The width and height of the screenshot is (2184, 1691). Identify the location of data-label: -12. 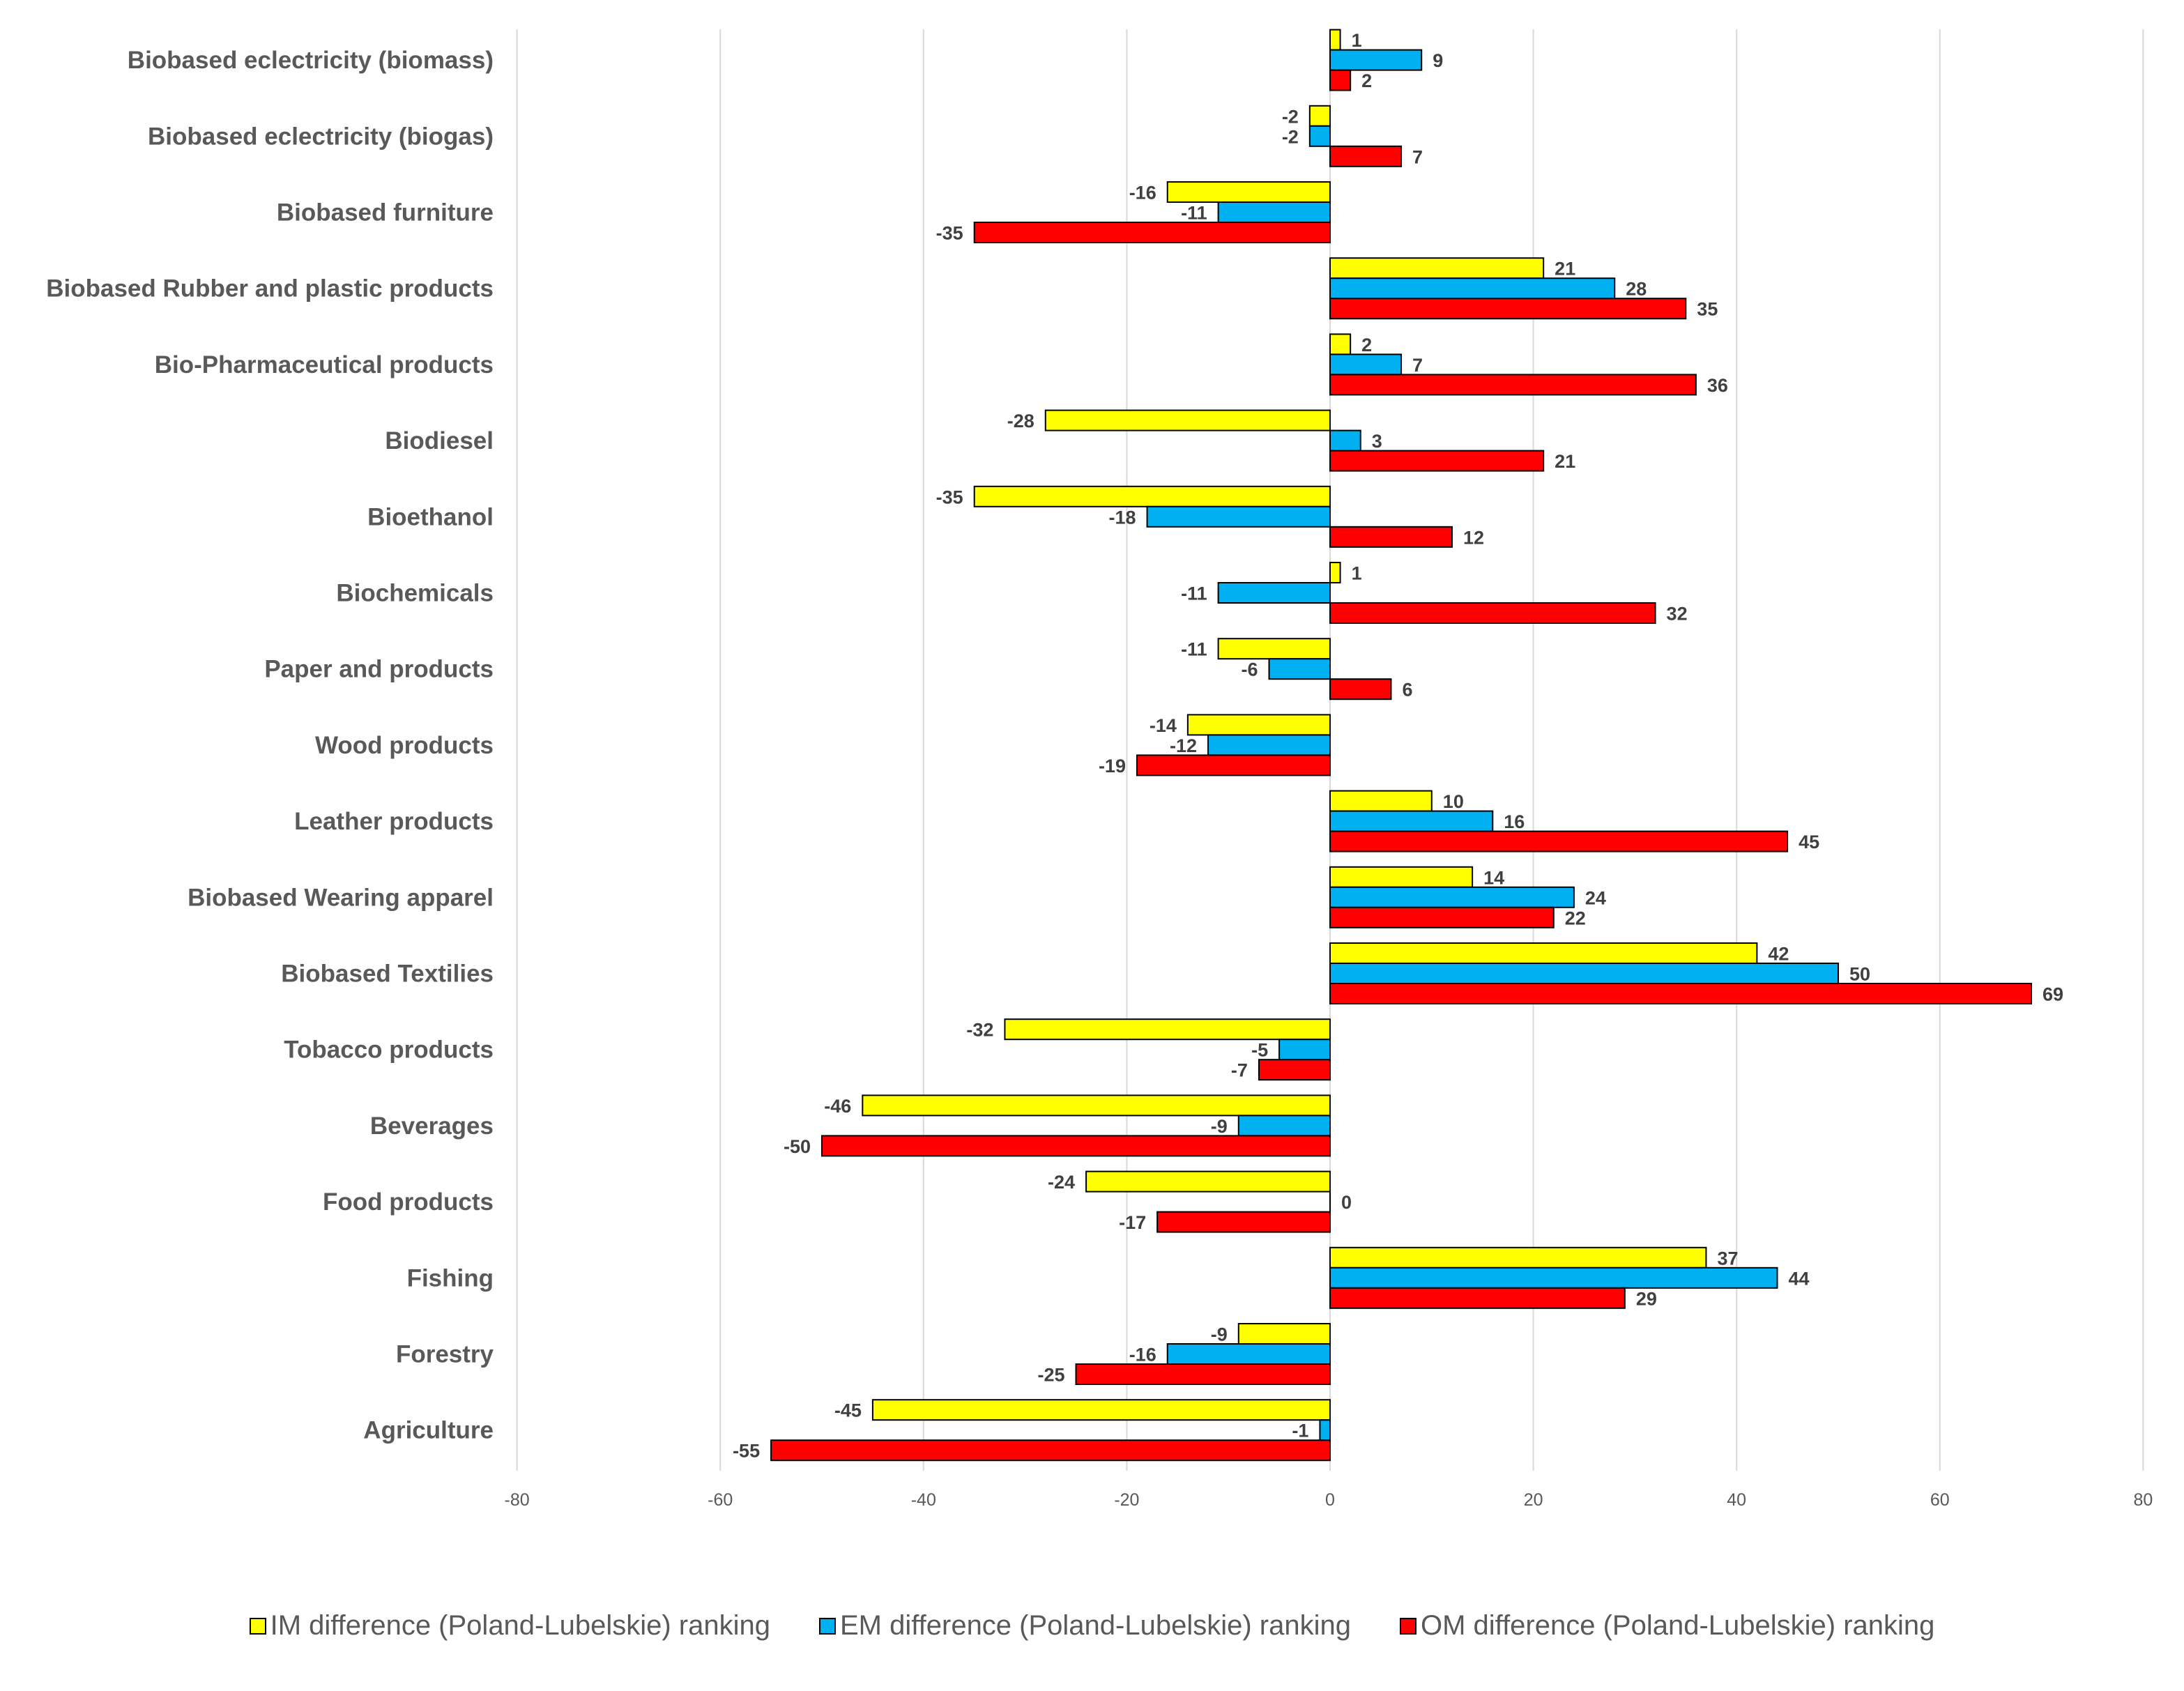
(1183, 746).